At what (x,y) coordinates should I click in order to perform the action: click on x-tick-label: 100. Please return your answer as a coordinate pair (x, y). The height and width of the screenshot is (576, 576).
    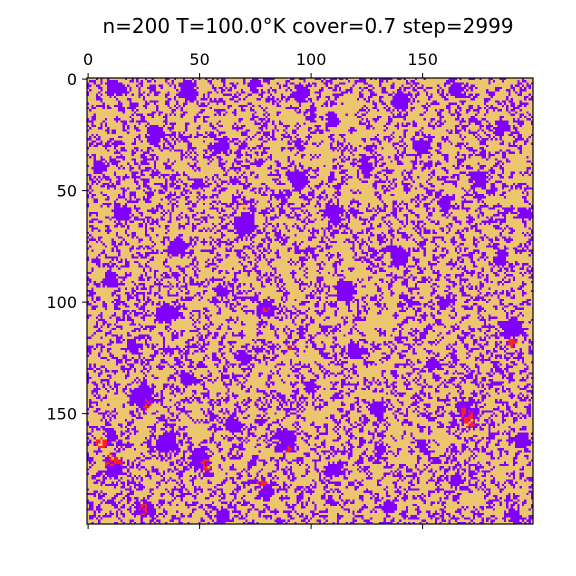
    Looking at the image, I should click on (311, 59).